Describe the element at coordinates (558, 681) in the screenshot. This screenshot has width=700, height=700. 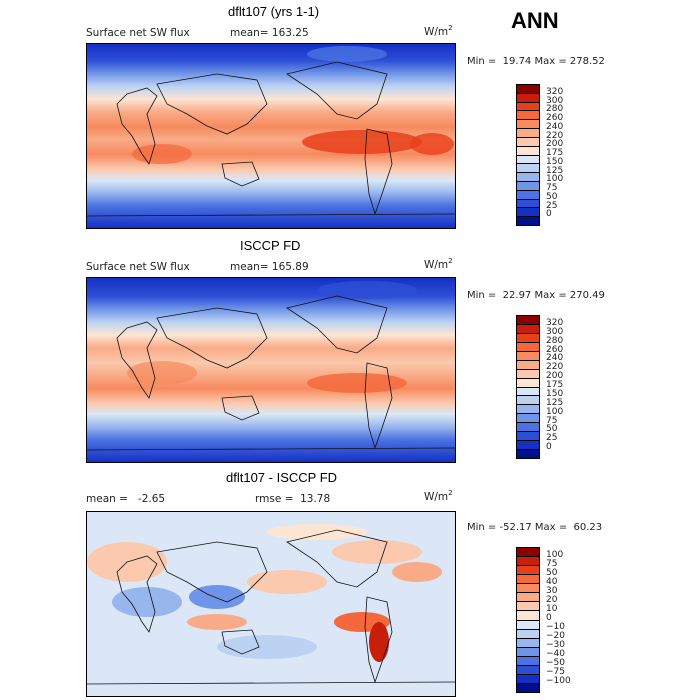
I see `colorbar-tick-label: −100` at that location.